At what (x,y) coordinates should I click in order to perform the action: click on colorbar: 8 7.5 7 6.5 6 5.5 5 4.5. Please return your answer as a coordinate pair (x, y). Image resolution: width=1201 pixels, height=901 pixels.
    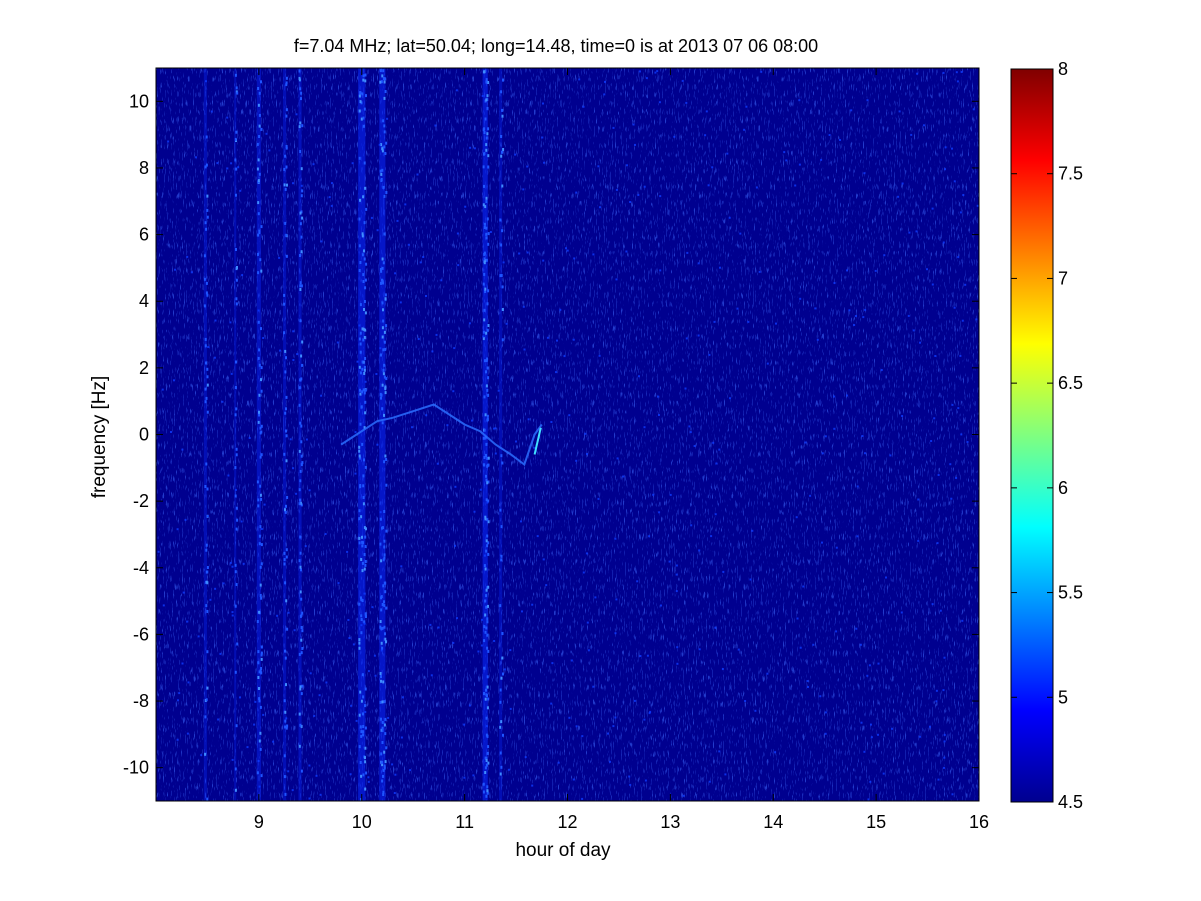
    Looking at the image, I should click on (1046, 435).